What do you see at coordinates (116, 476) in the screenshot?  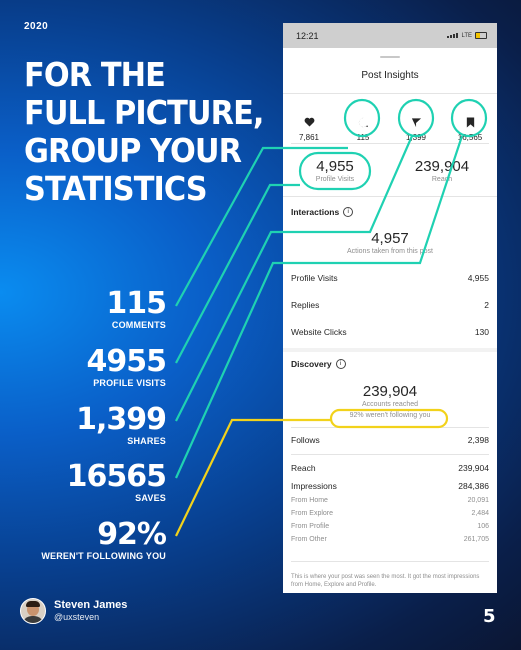 I see `stat-value: 16565` at bounding box center [116, 476].